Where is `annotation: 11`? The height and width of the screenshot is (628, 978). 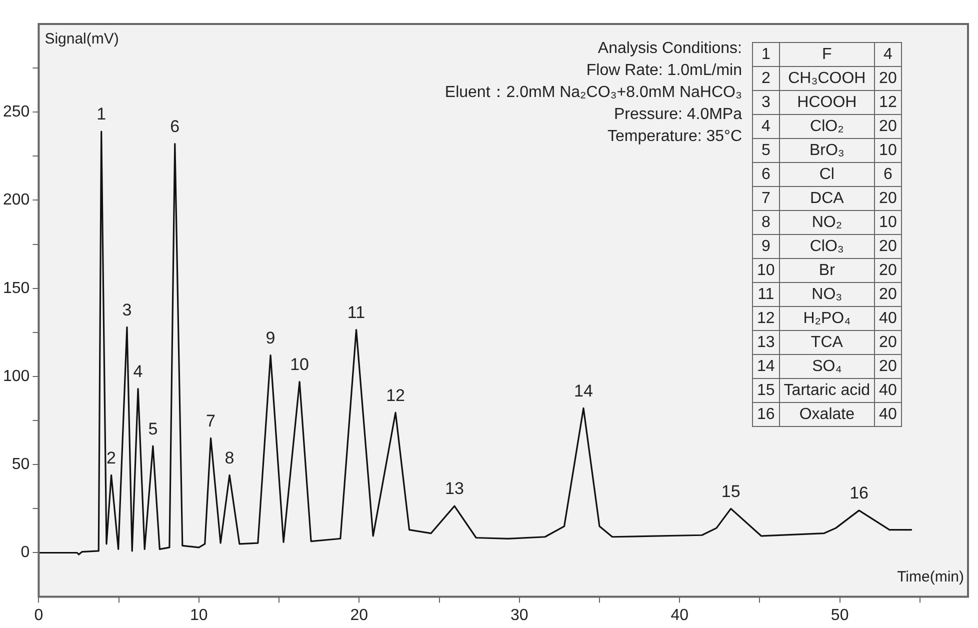 annotation: 11 is located at coordinates (356, 312).